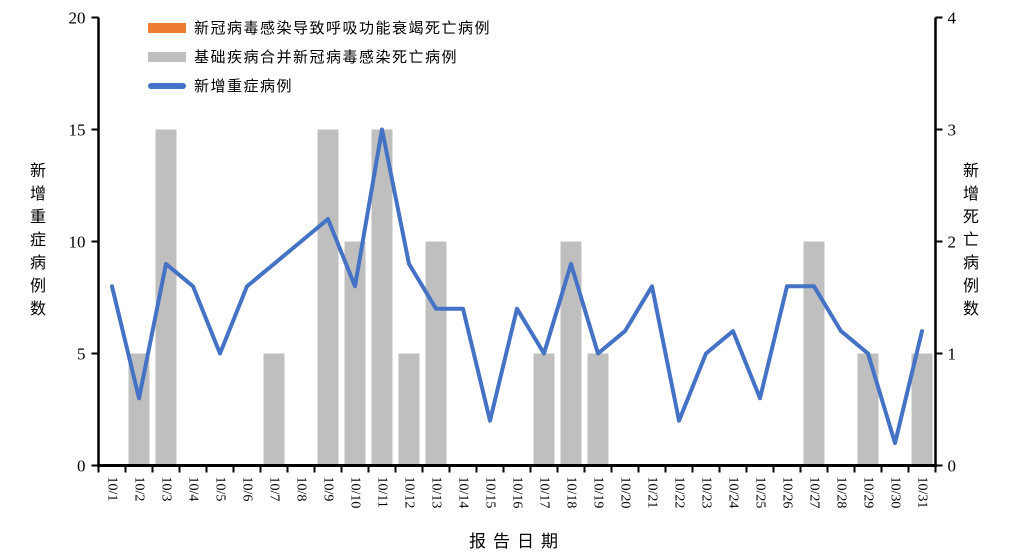 This screenshot has width=1009, height=559. I want to click on death-bar-10/12, so click(409, 409).